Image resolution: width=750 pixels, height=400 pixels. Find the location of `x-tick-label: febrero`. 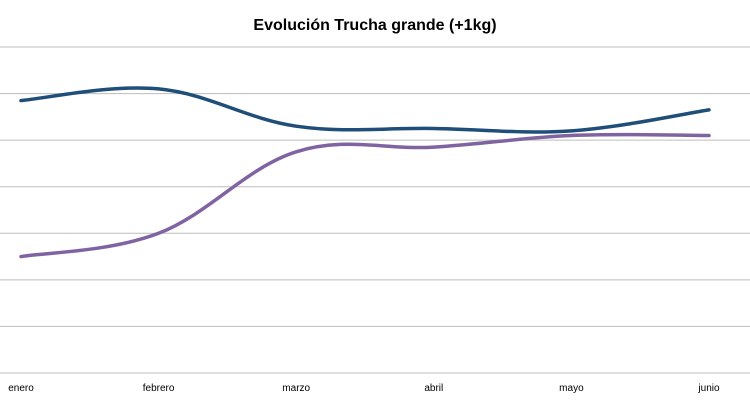

x-tick-label: febrero is located at coordinates (159, 388).